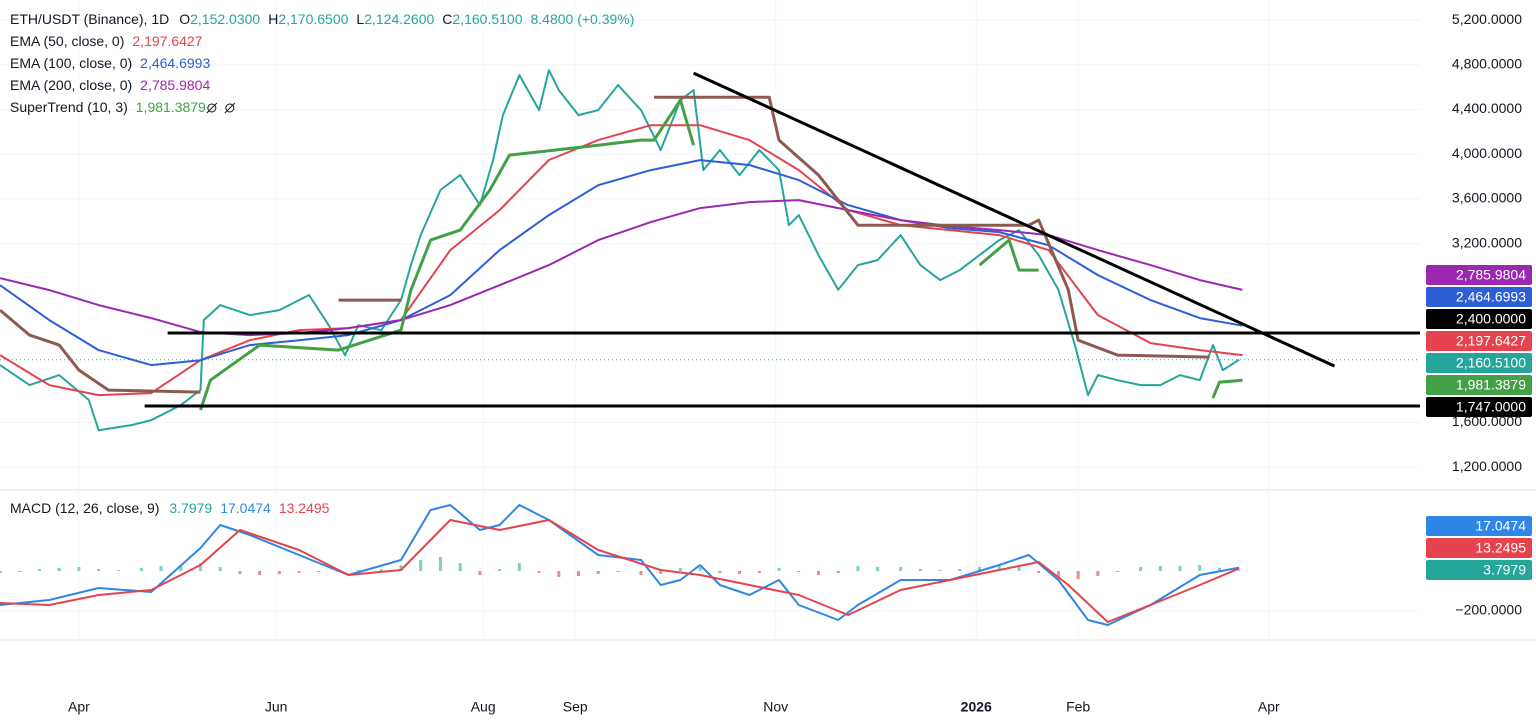 The width and height of the screenshot is (1536, 725). Describe the element at coordinates (487, 19) in the screenshot. I see `legend-value: 2,160.5100` at that location.